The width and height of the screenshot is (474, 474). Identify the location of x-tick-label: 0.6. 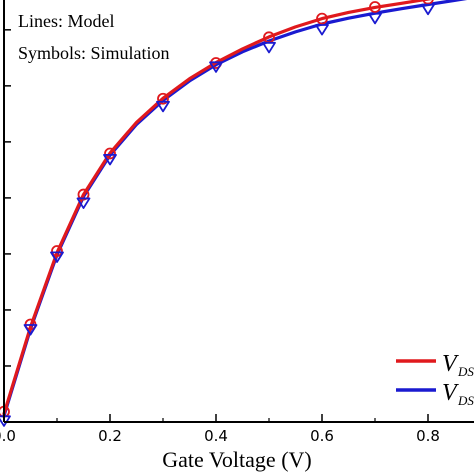
(322, 436).